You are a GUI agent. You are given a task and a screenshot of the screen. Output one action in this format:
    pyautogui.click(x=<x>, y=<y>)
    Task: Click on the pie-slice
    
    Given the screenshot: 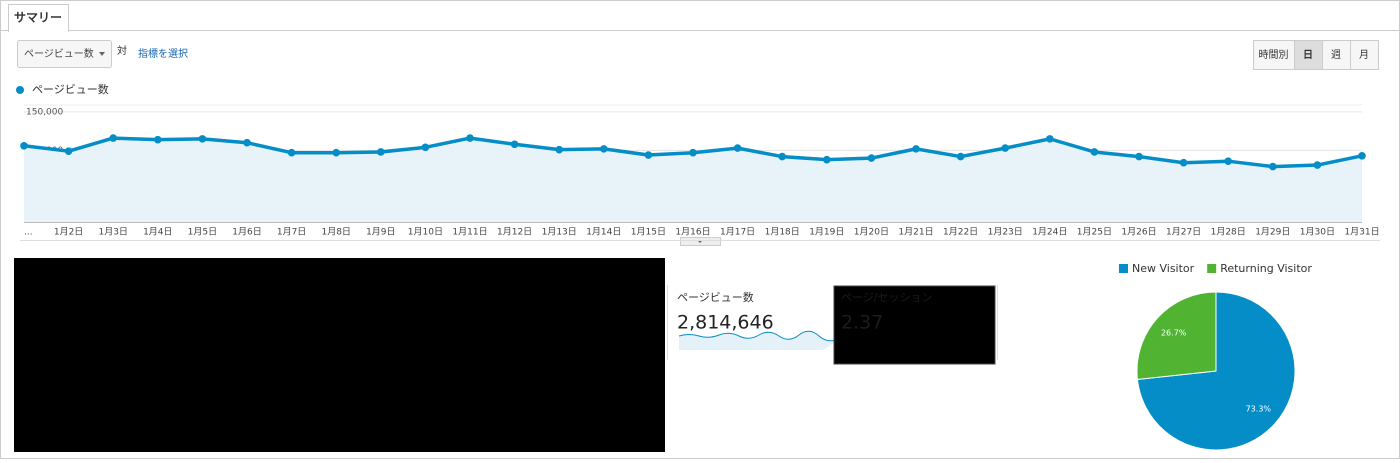 What is the action you would take?
    pyautogui.click(x=1176, y=335)
    